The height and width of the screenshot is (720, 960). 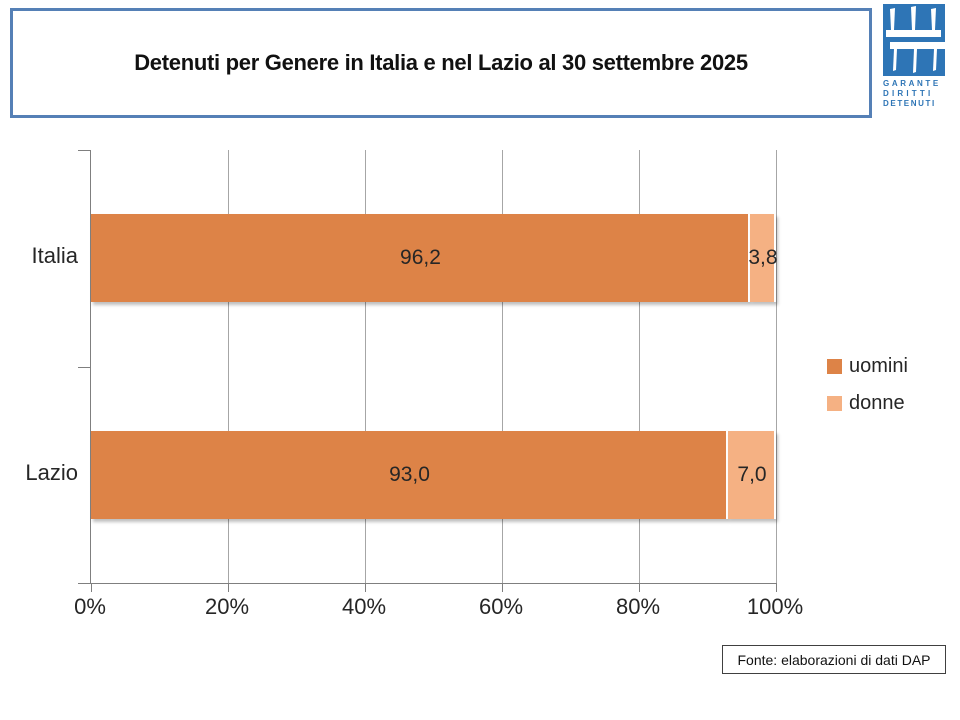 I want to click on legend-item-uomini: uomini, so click(x=867, y=366).